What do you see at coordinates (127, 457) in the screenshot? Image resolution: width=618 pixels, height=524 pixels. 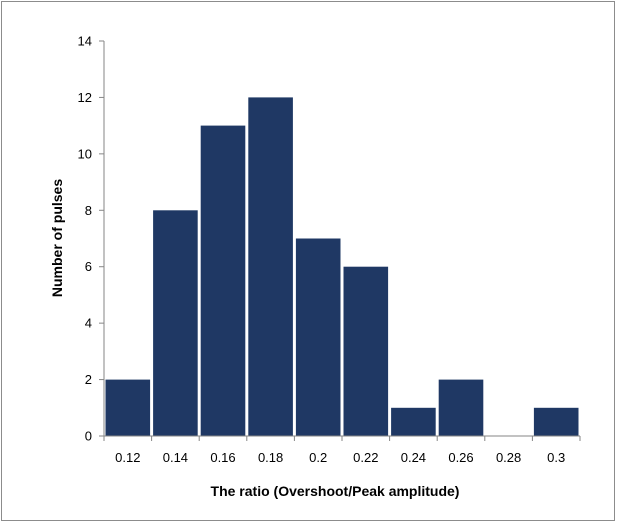 I see `x-tick-label: 0.12` at bounding box center [127, 457].